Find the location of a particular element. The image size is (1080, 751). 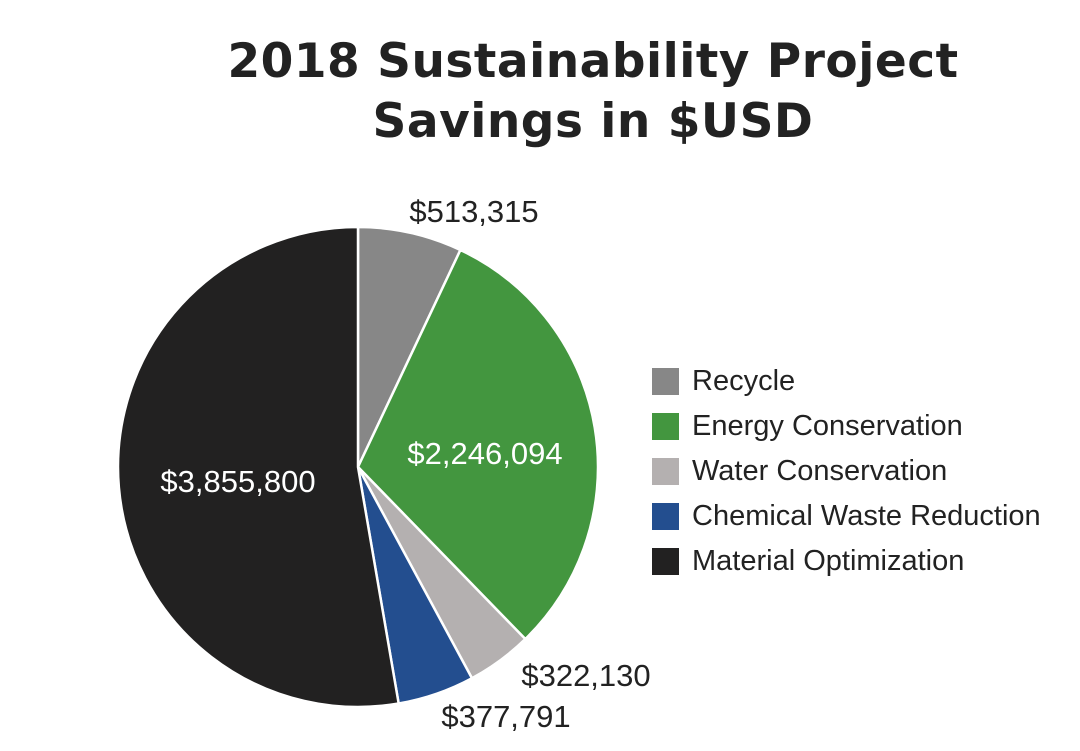

legend-label-water-conservation: Water Conservation is located at coordinates (820, 471).